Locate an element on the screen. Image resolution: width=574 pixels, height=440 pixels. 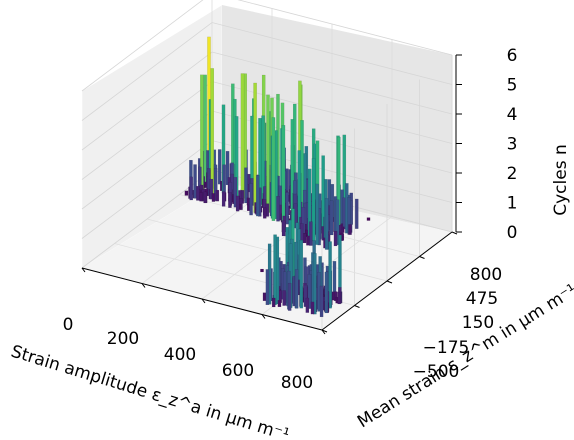
z-axis-label: Cycles n is located at coordinates (561, 180).